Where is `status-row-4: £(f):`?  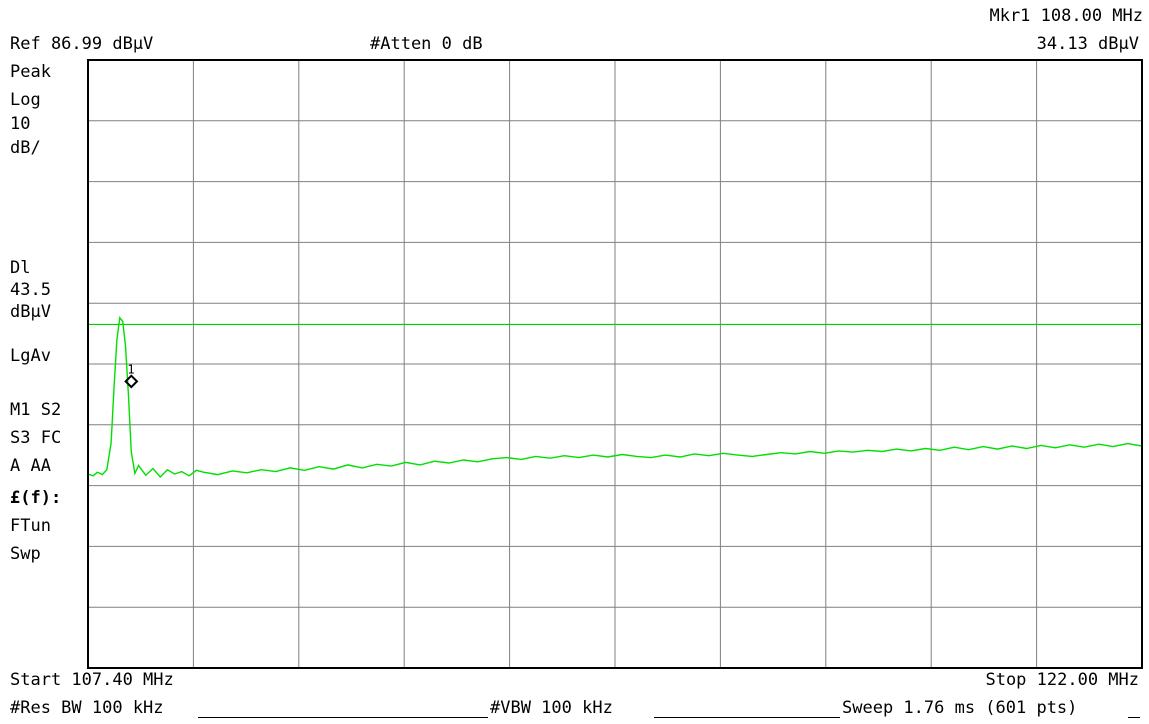 status-row-4: £(f): is located at coordinates (36, 498).